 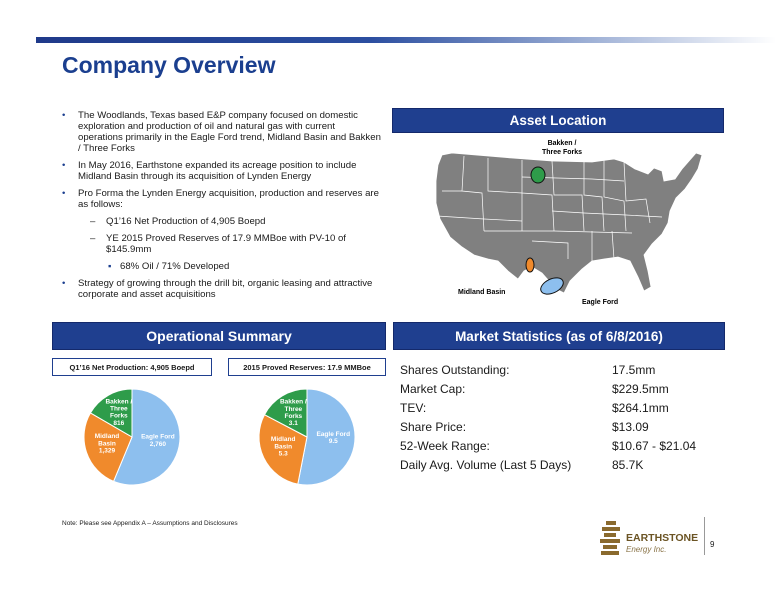 What do you see at coordinates (562, 148) in the screenshot?
I see `bakken-label: Bakken / Three Forks` at bounding box center [562, 148].